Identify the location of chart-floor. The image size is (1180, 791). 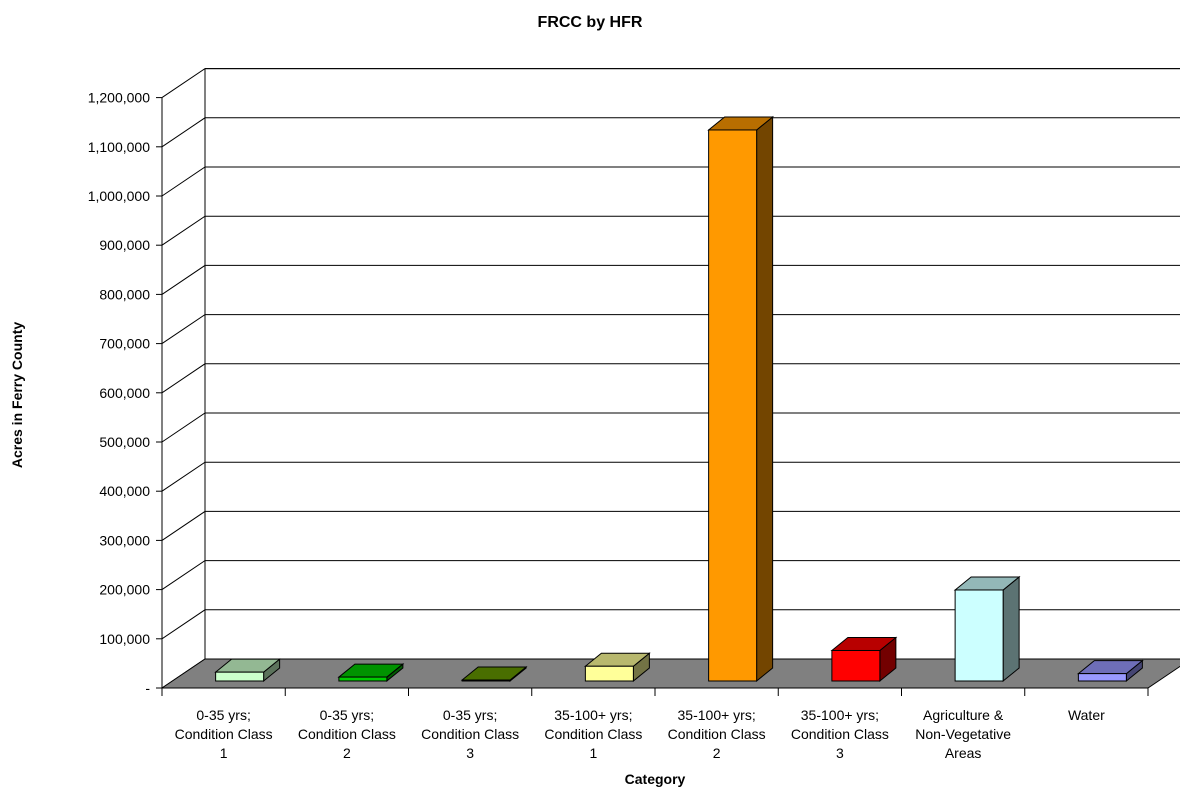
(670, 673).